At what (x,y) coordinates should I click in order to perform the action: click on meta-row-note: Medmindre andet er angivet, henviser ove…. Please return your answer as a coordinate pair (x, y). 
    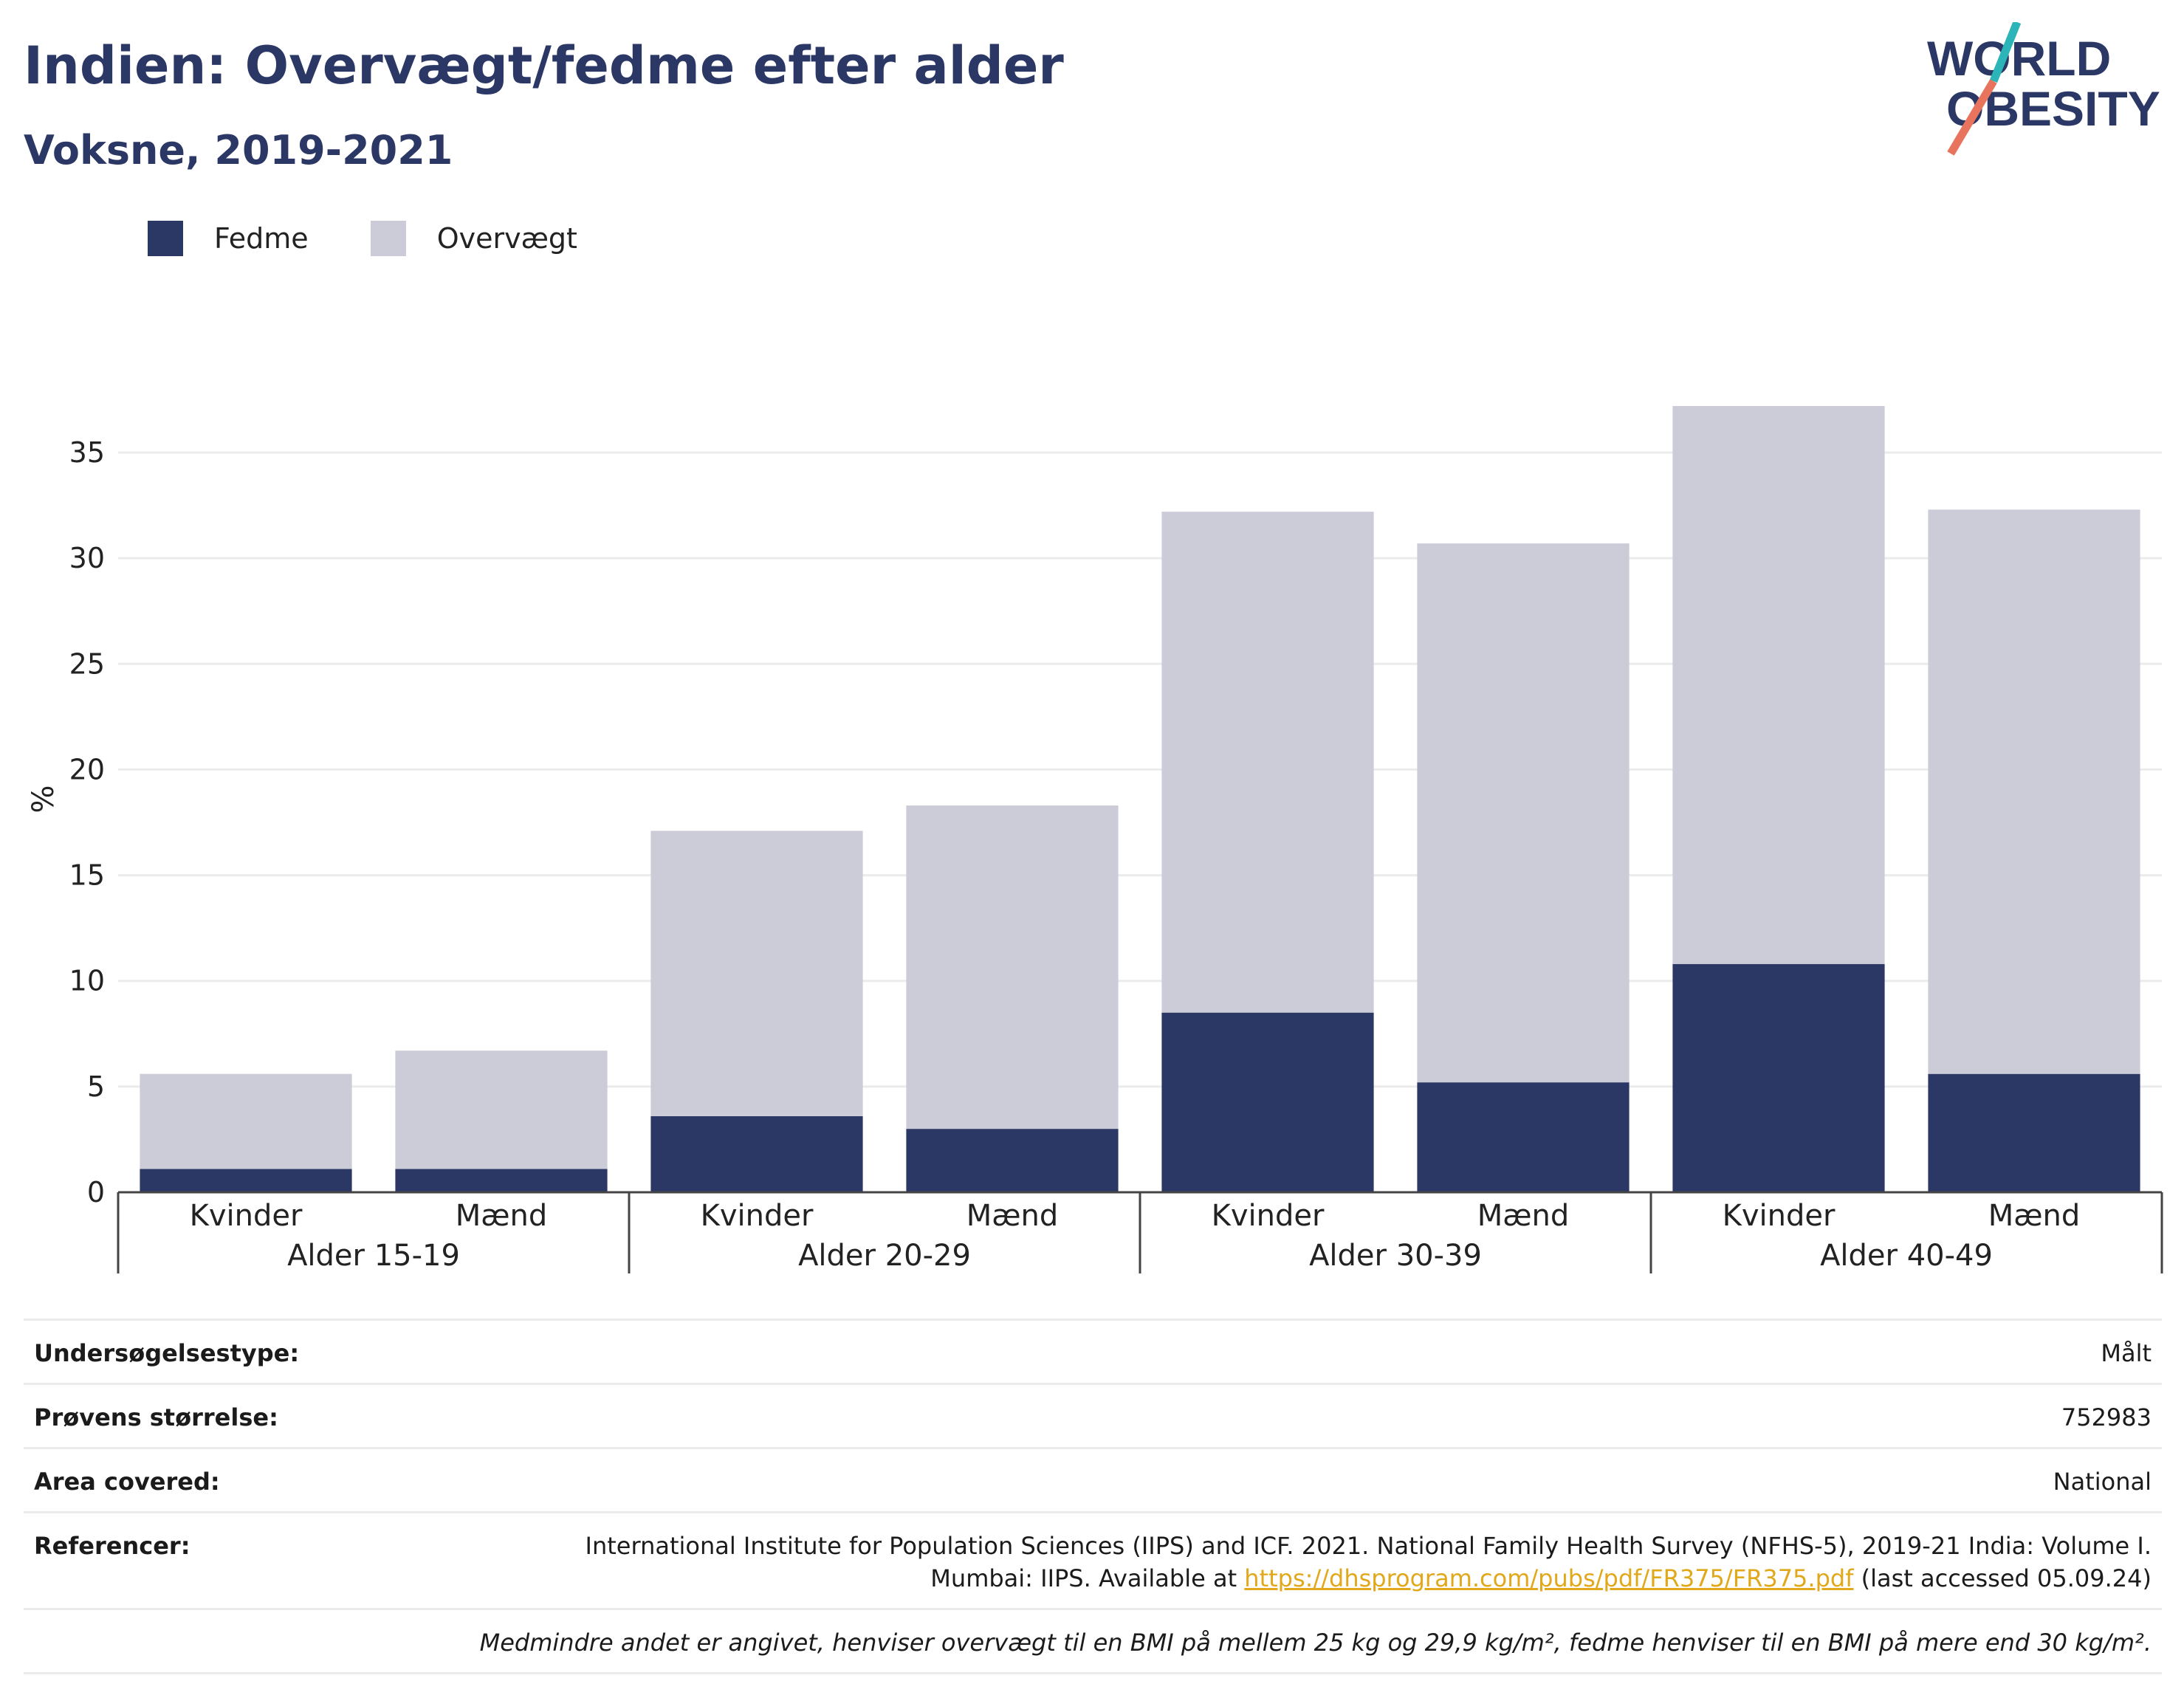
    Looking at the image, I should click on (1093, 1642).